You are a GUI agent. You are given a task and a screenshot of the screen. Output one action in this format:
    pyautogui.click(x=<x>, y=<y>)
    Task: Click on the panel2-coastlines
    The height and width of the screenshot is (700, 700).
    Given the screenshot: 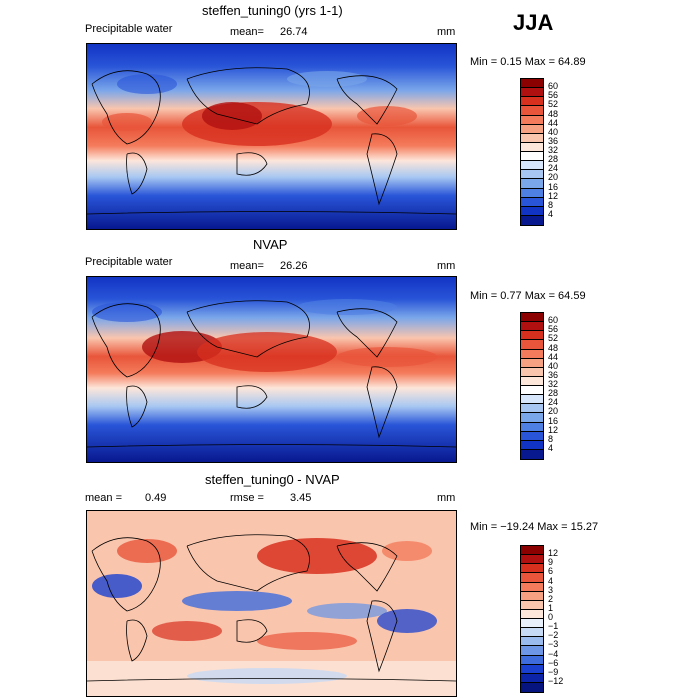 What is the action you would take?
    pyautogui.click(x=271, y=374)
    